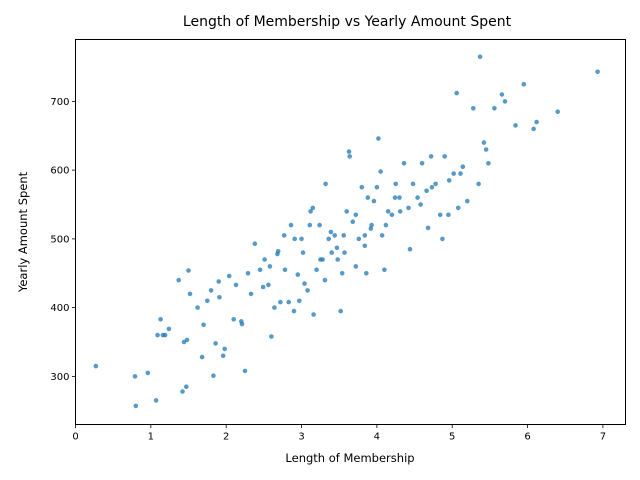 The height and width of the screenshot is (480, 640). Describe the element at coordinates (75, 437) in the screenshot. I see `x-tick-label: 0` at that location.